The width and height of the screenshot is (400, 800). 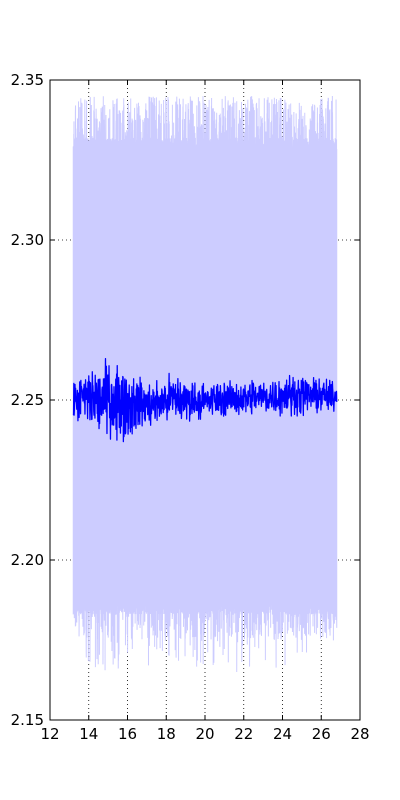 What do you see at coordinates (27, 240) in the screenshot?
I see `y-tick-label: 2.30` at bounding box center [27, 240].